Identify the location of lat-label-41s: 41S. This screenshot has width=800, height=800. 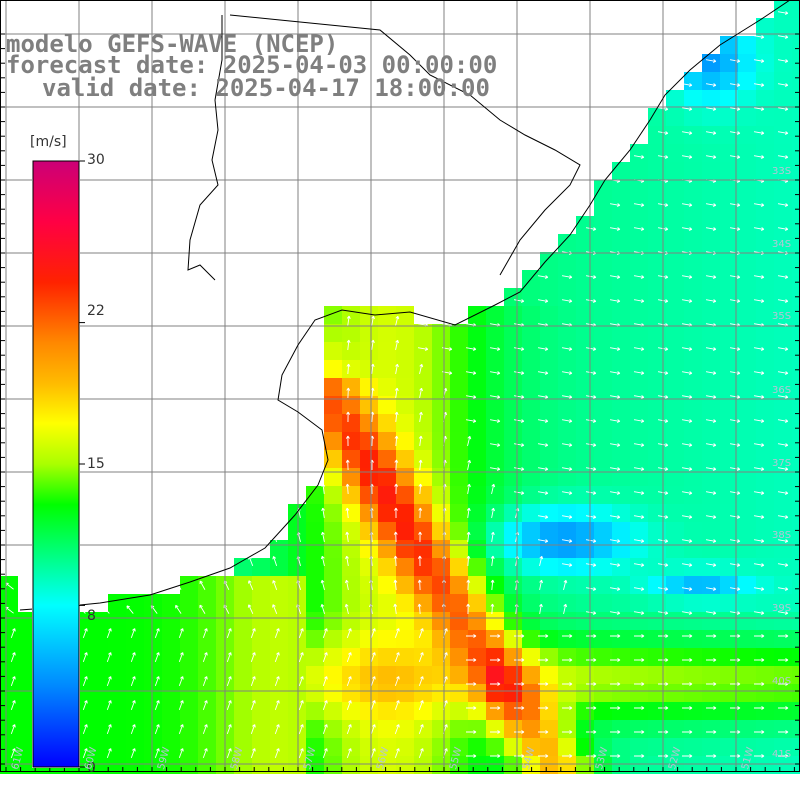
(782, 754).